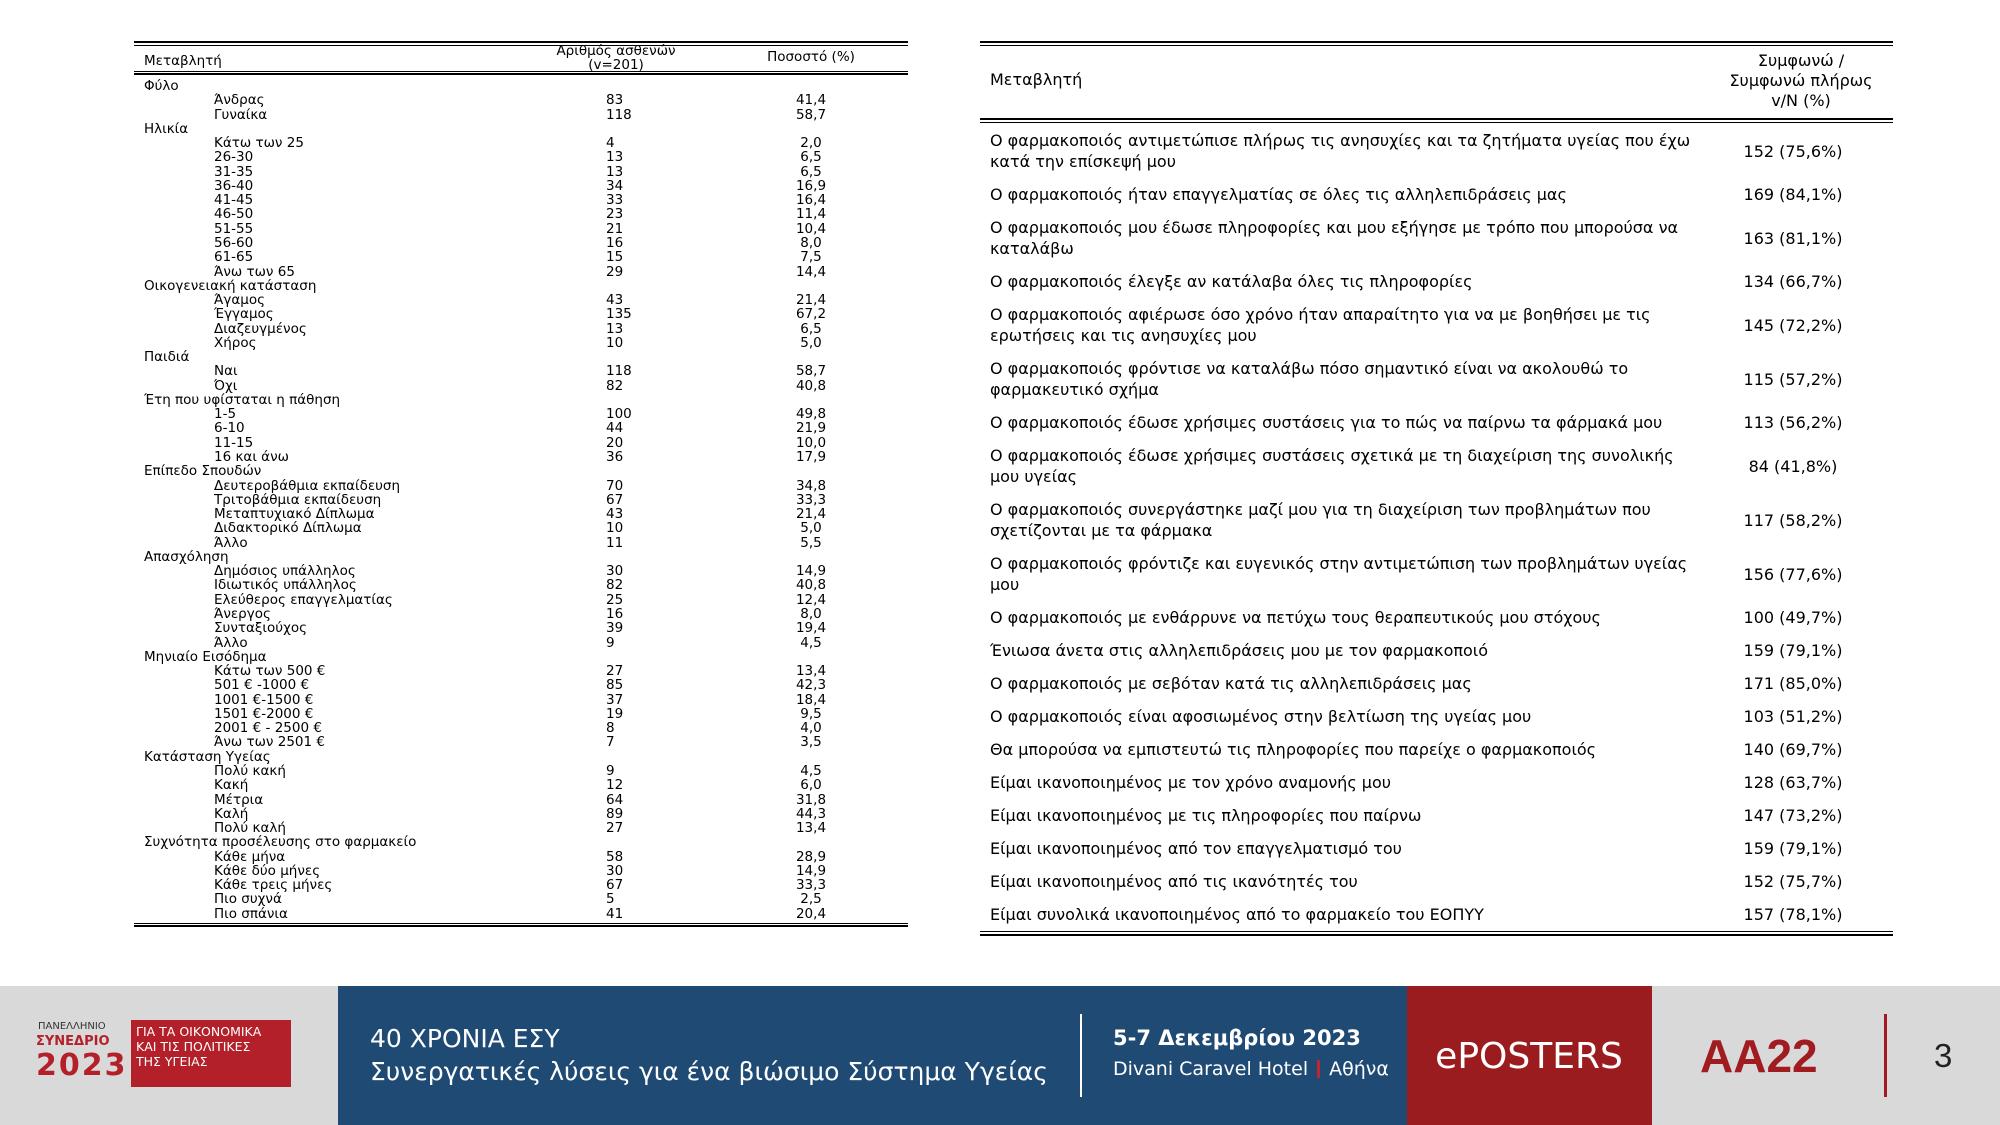 This screenshot has width=2000, height=1125. I want to click on count-cell: 13, so click(615, 328).